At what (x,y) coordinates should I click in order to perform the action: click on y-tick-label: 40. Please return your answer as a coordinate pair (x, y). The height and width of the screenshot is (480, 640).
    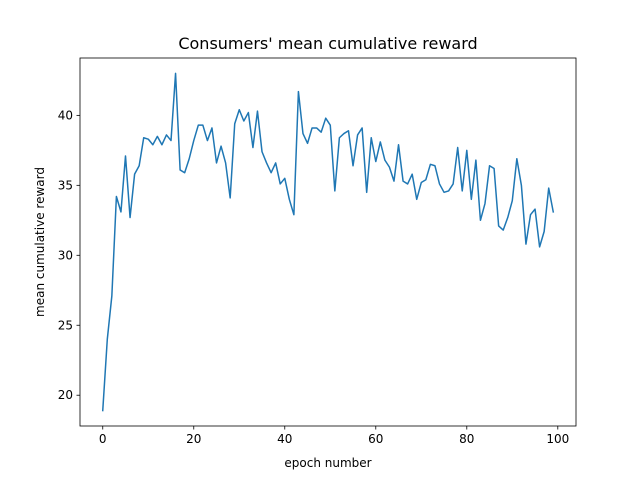
    Looking at the image, I should click on (65, 115).